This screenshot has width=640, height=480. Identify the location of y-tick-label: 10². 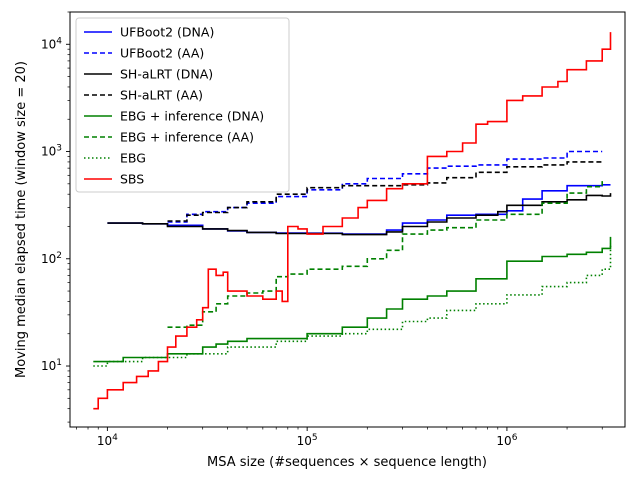
(51, 258).